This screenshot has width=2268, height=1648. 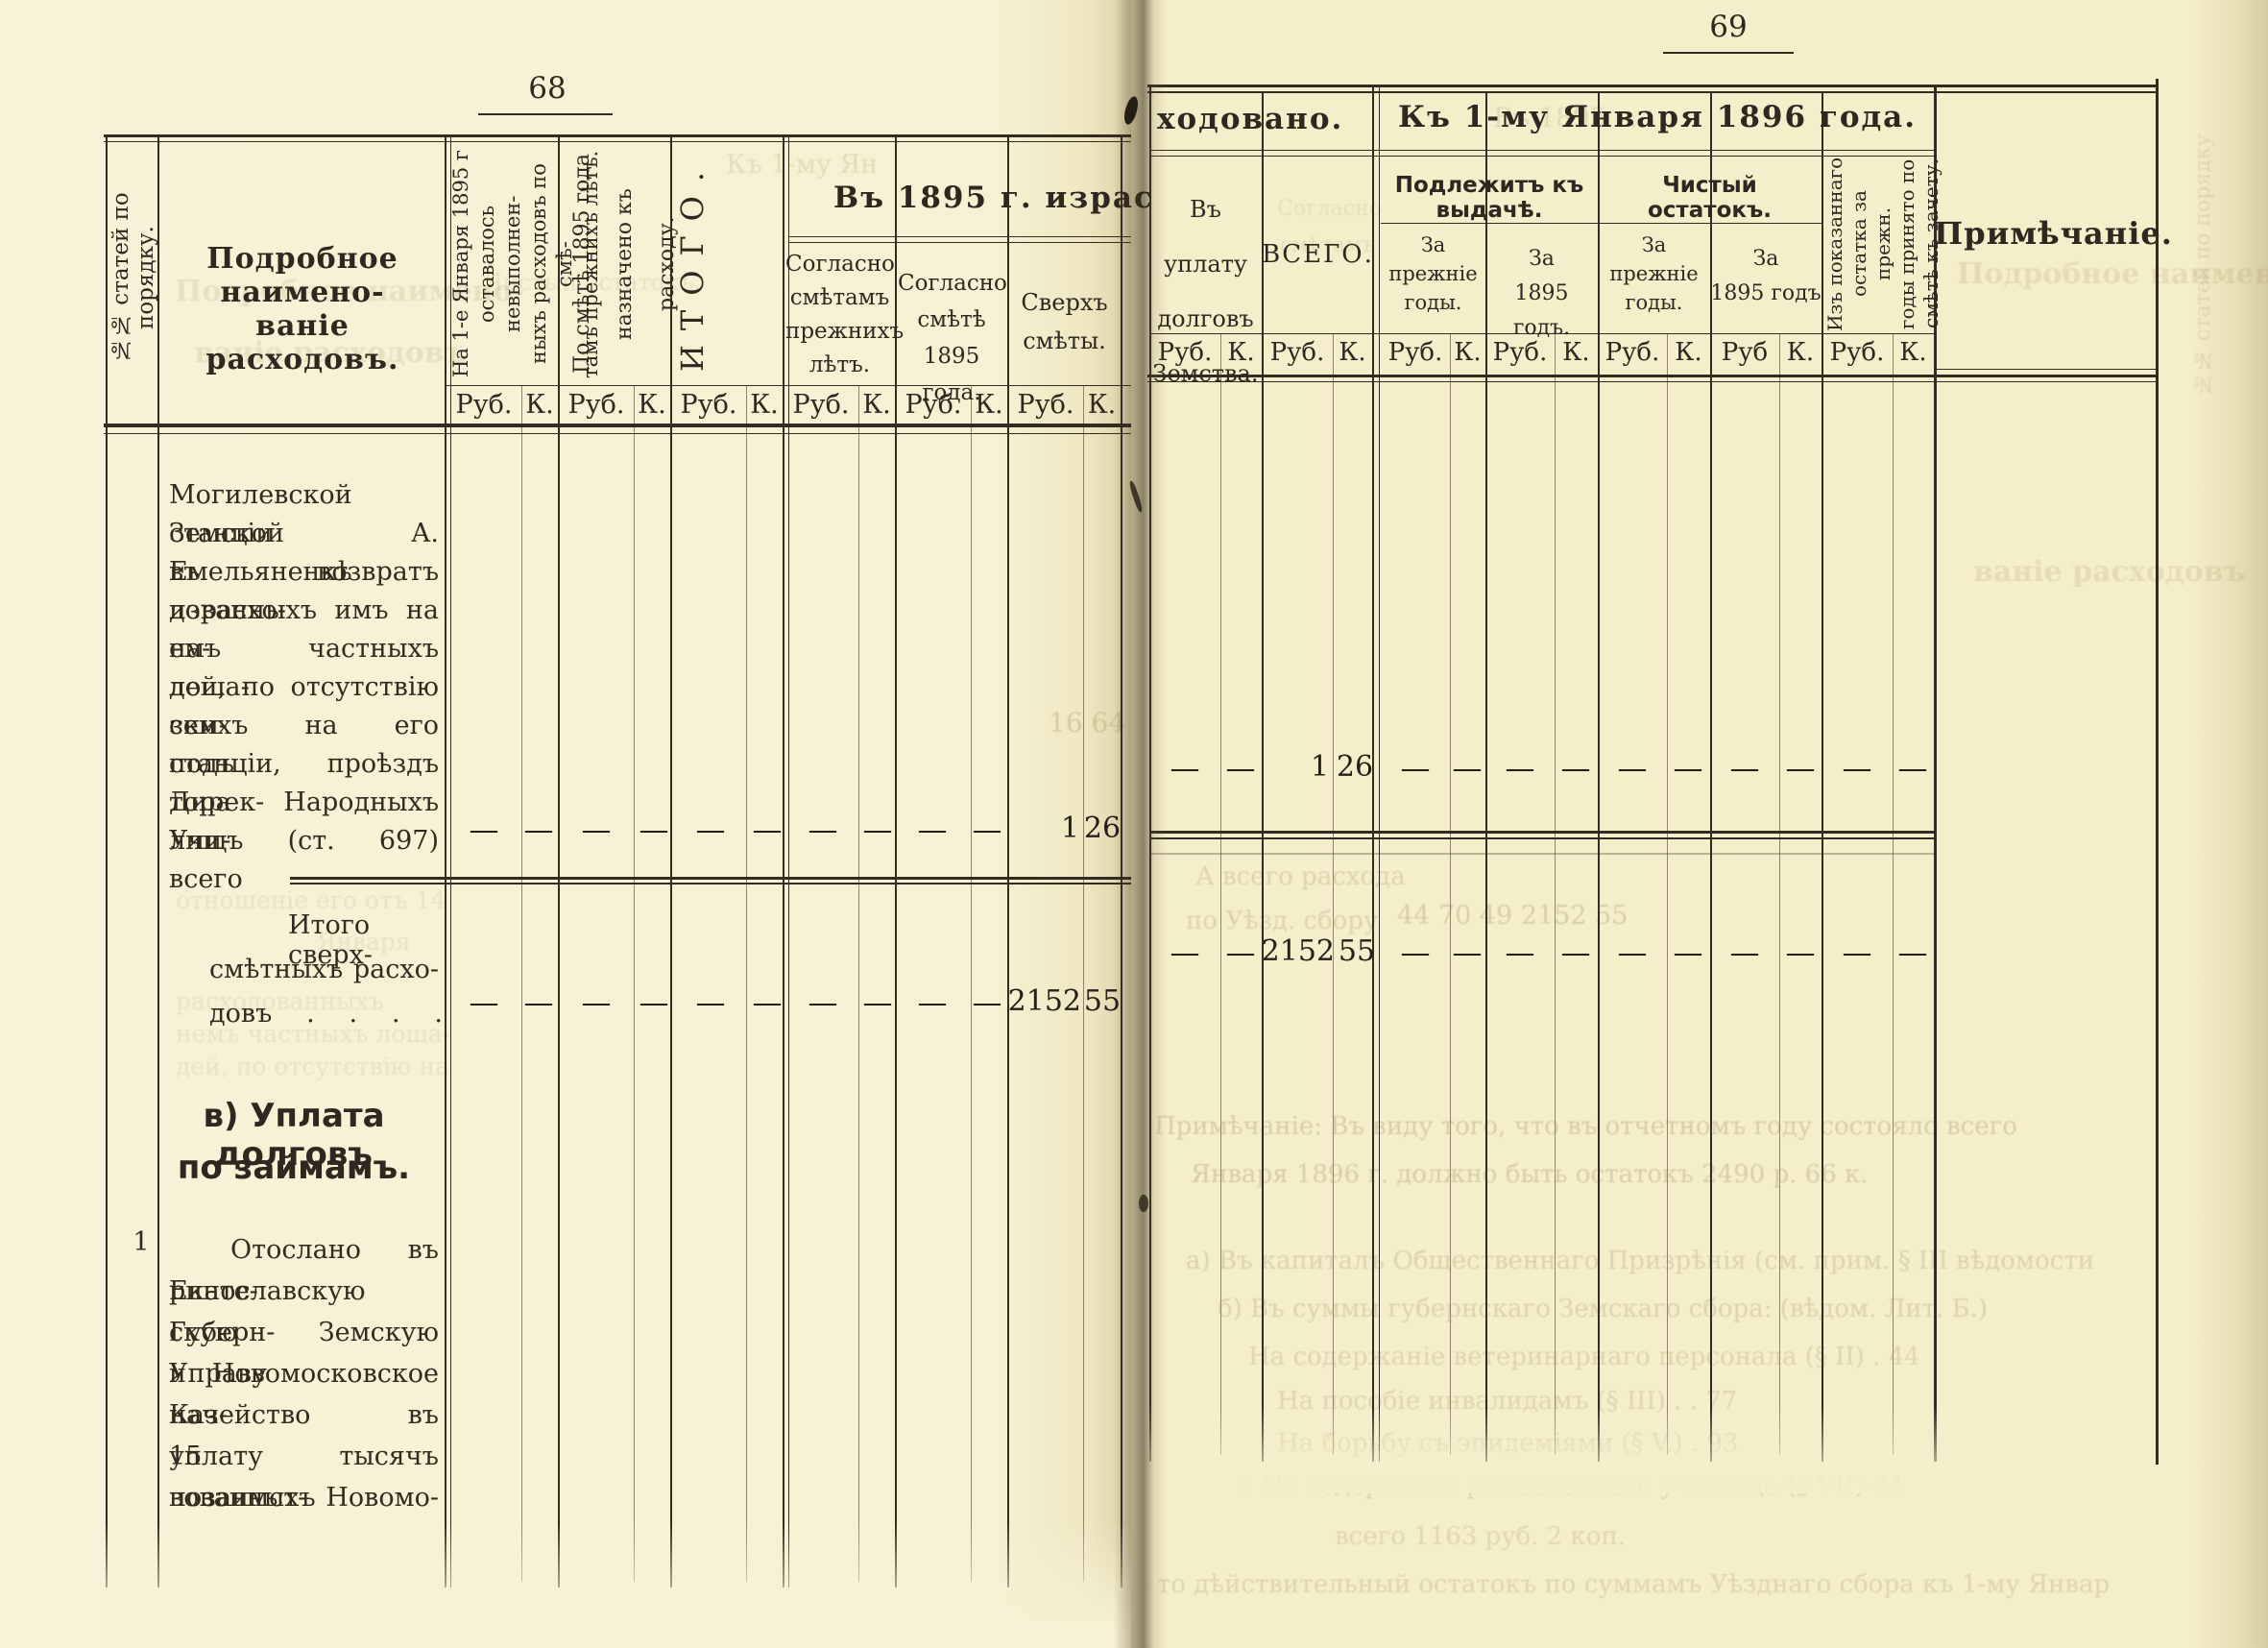 I want to click on section-heading: в) Уплата долговъ, so click(x=294, y=1135).